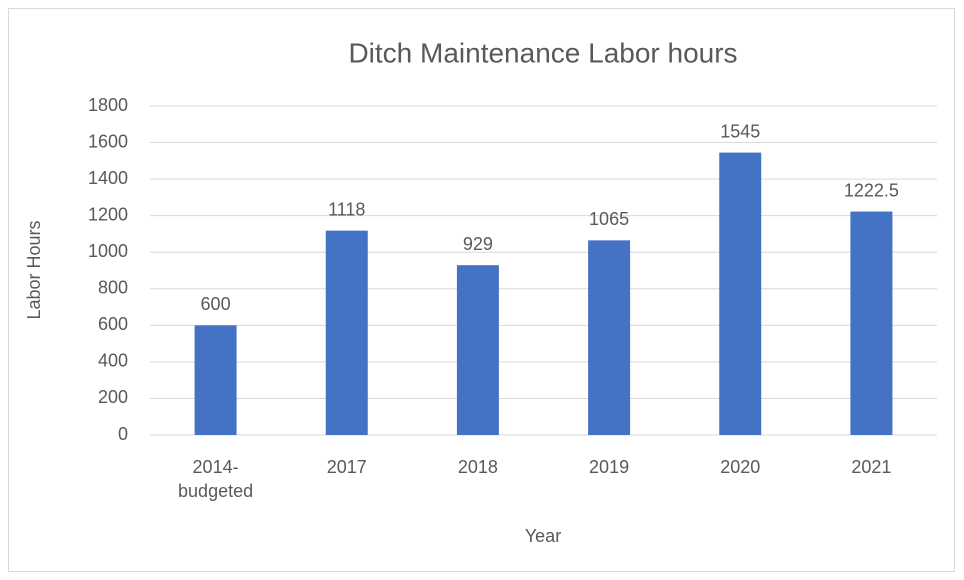 The image size is (964, 580). I want to click on y-tick-label: 600, so click(113, 324).